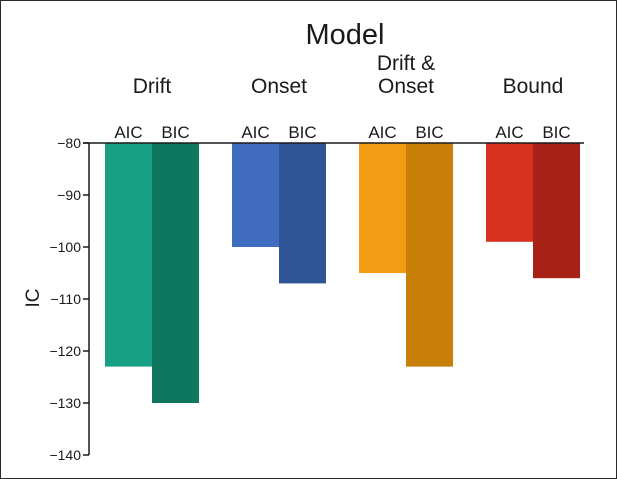 This screenshot has height=479, width=617. I want to click on metric-labels: AIC BIC AIC BIC AIC BIC AIC BIC, so click(342, 132).